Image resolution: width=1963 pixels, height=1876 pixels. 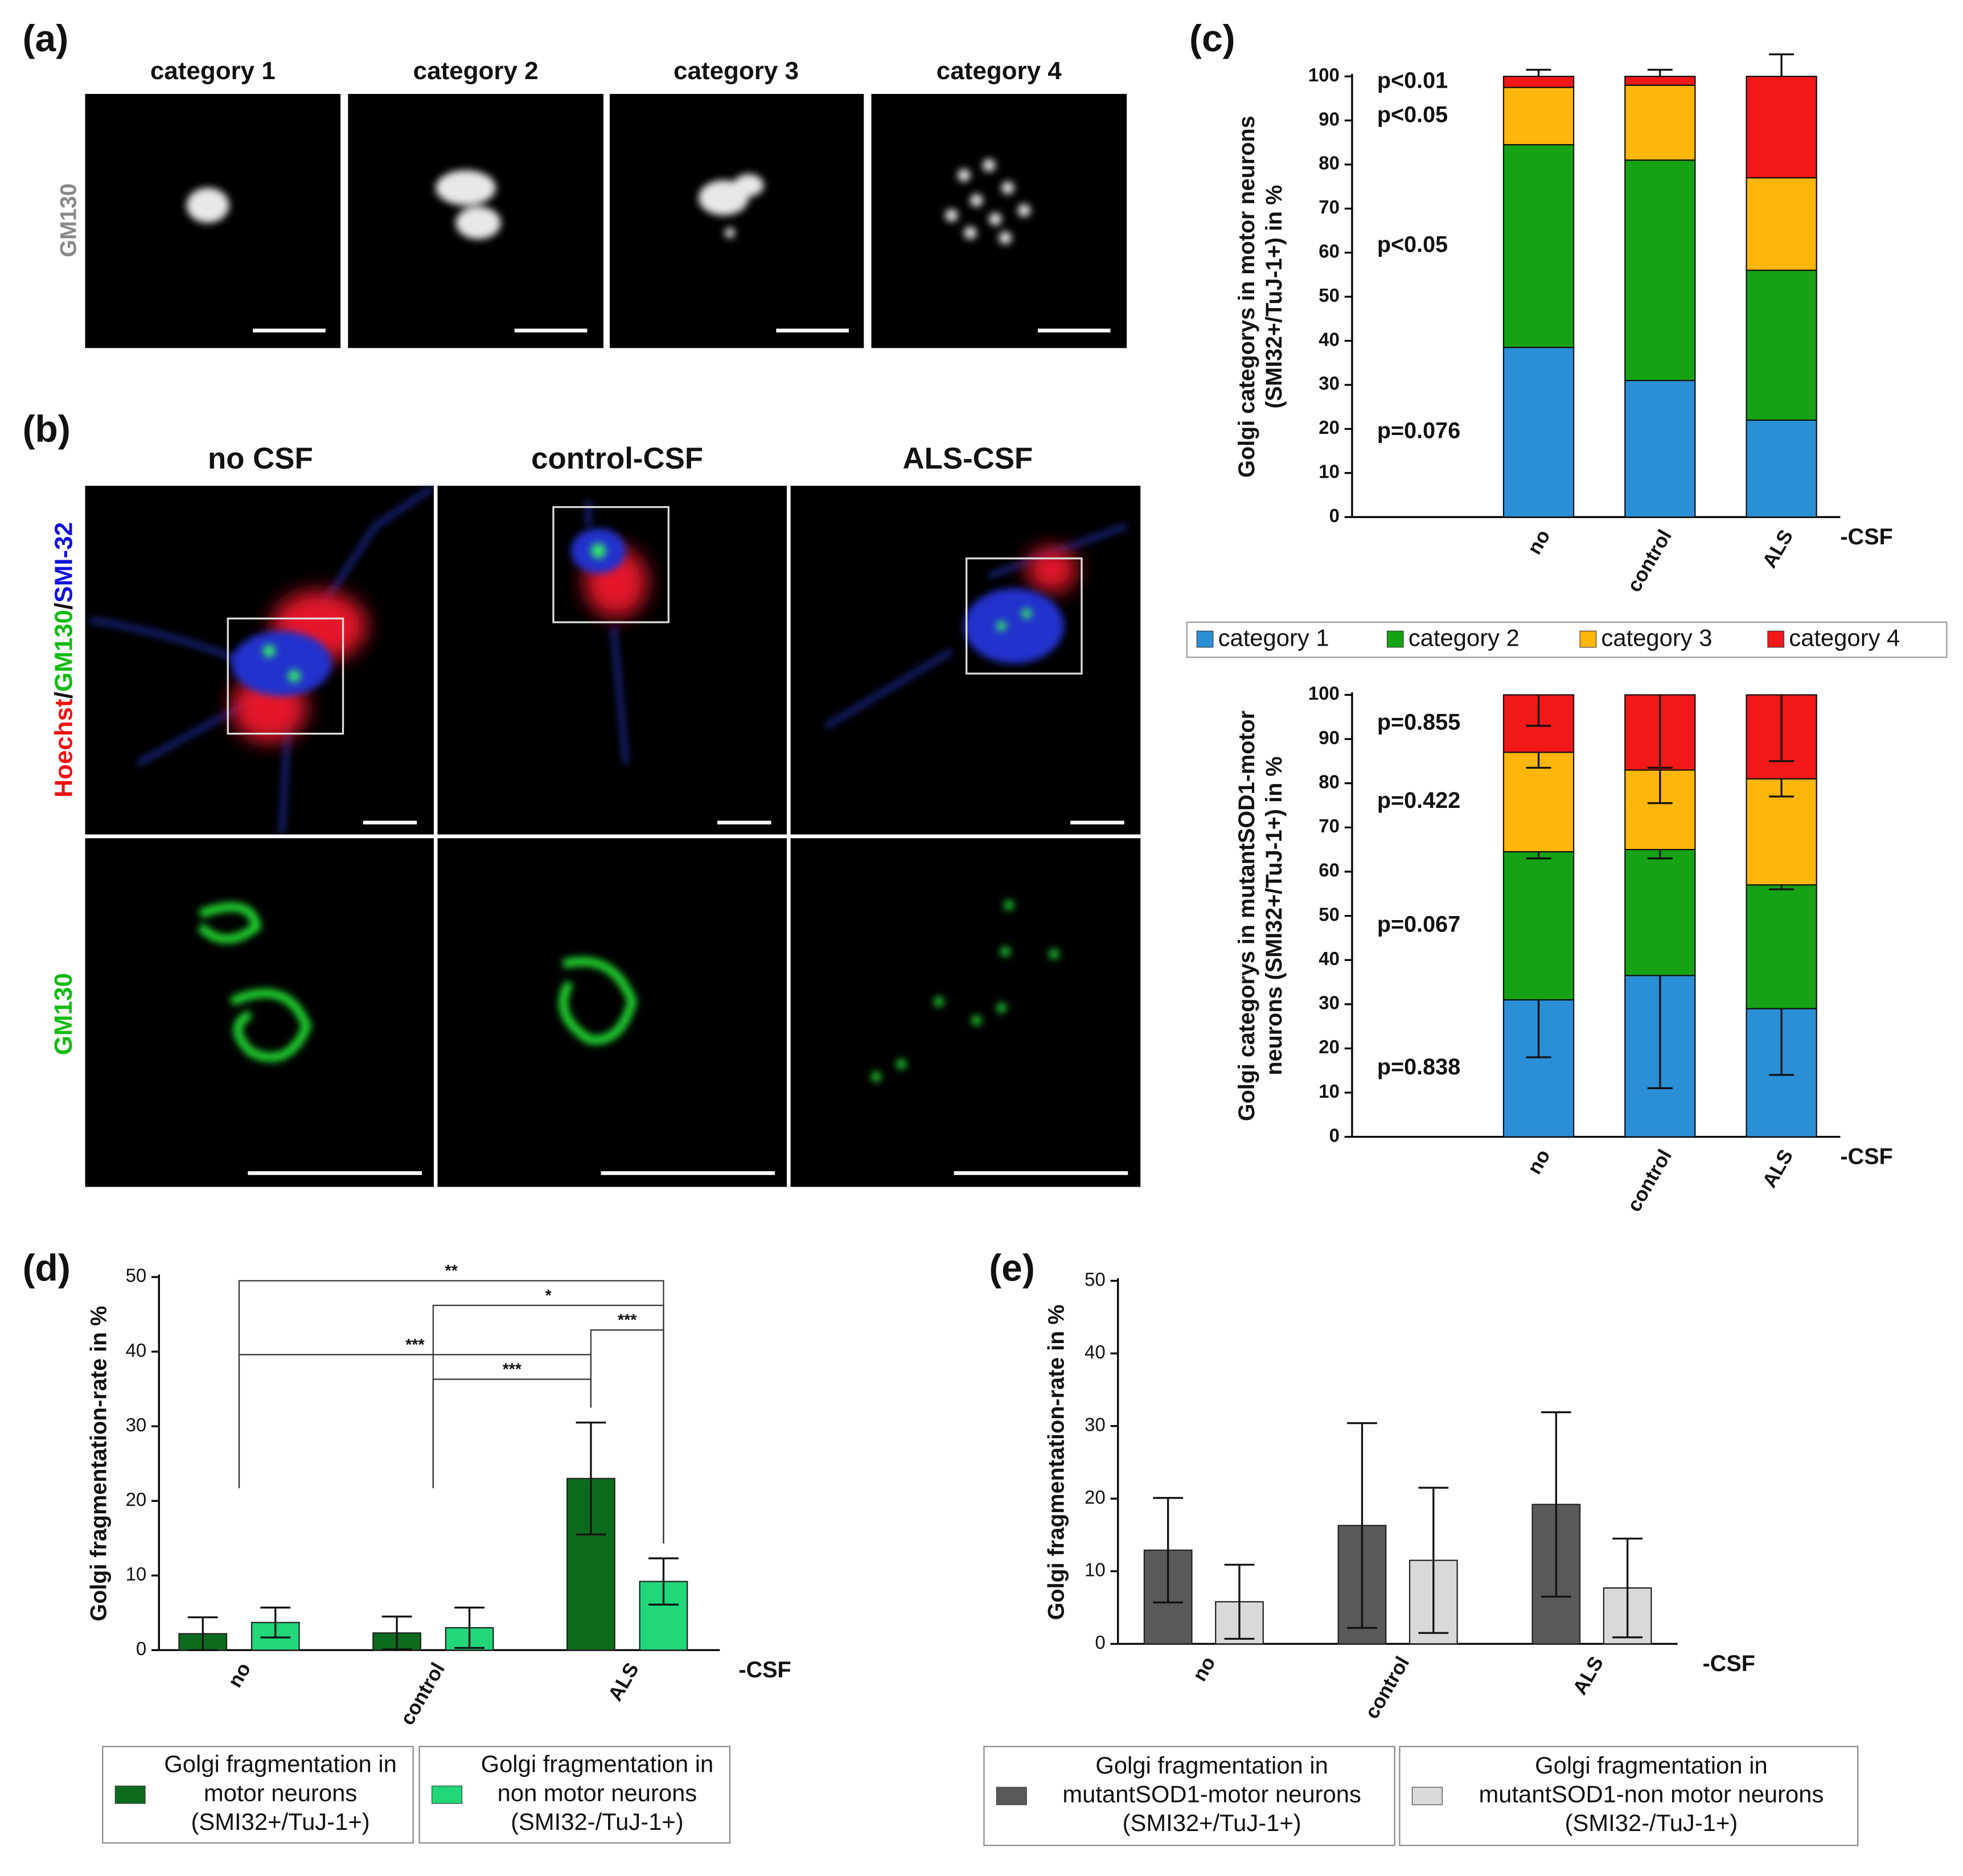 What do you see at coordinates (1418, 1066) in the screenshot?
I see `p-value: p=0.838` at bounding box center [1418, 1066].